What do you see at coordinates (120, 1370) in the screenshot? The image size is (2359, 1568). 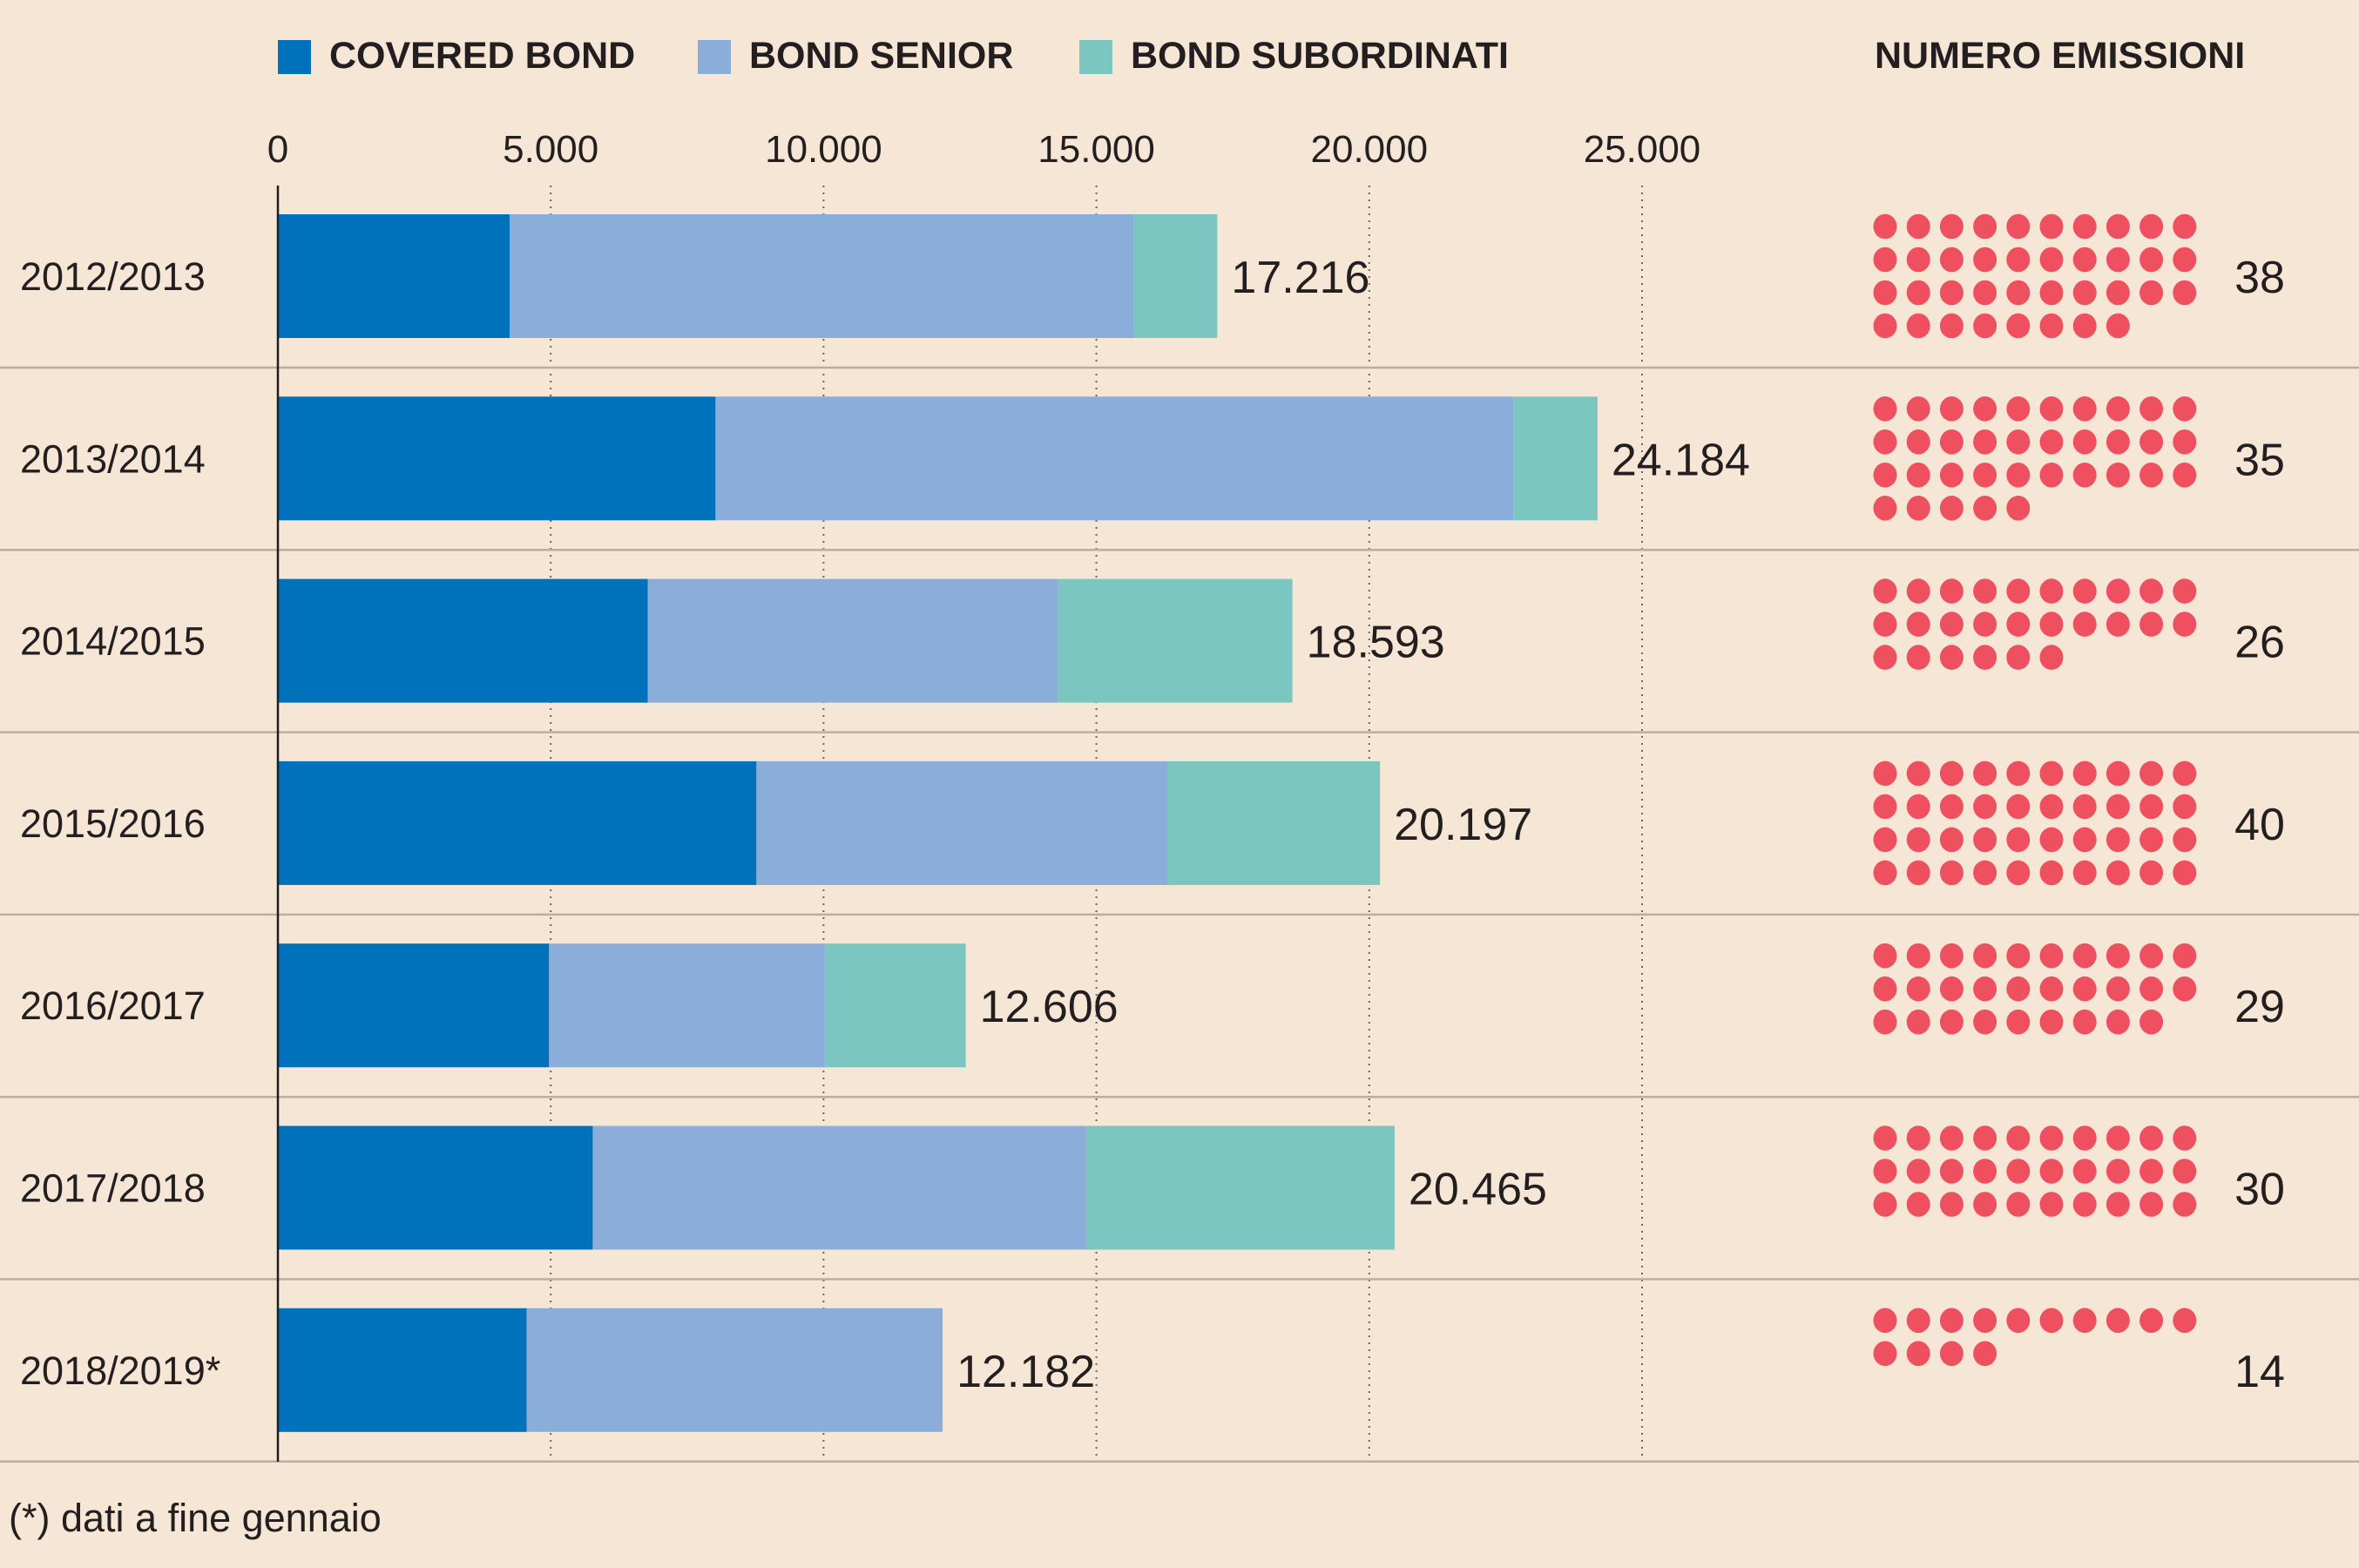 I see `category-label: 2018/2019*` at bounding box center [120, 1370].